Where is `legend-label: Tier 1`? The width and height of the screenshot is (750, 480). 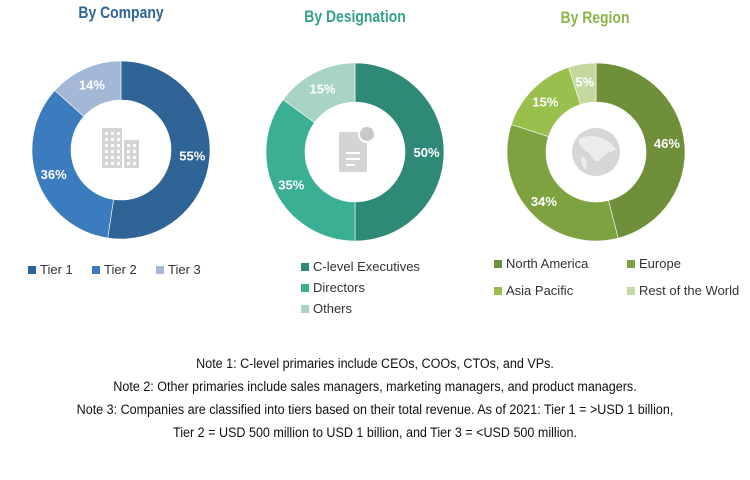 legend-label: Tier 1 is located at coordinates (56, 269).